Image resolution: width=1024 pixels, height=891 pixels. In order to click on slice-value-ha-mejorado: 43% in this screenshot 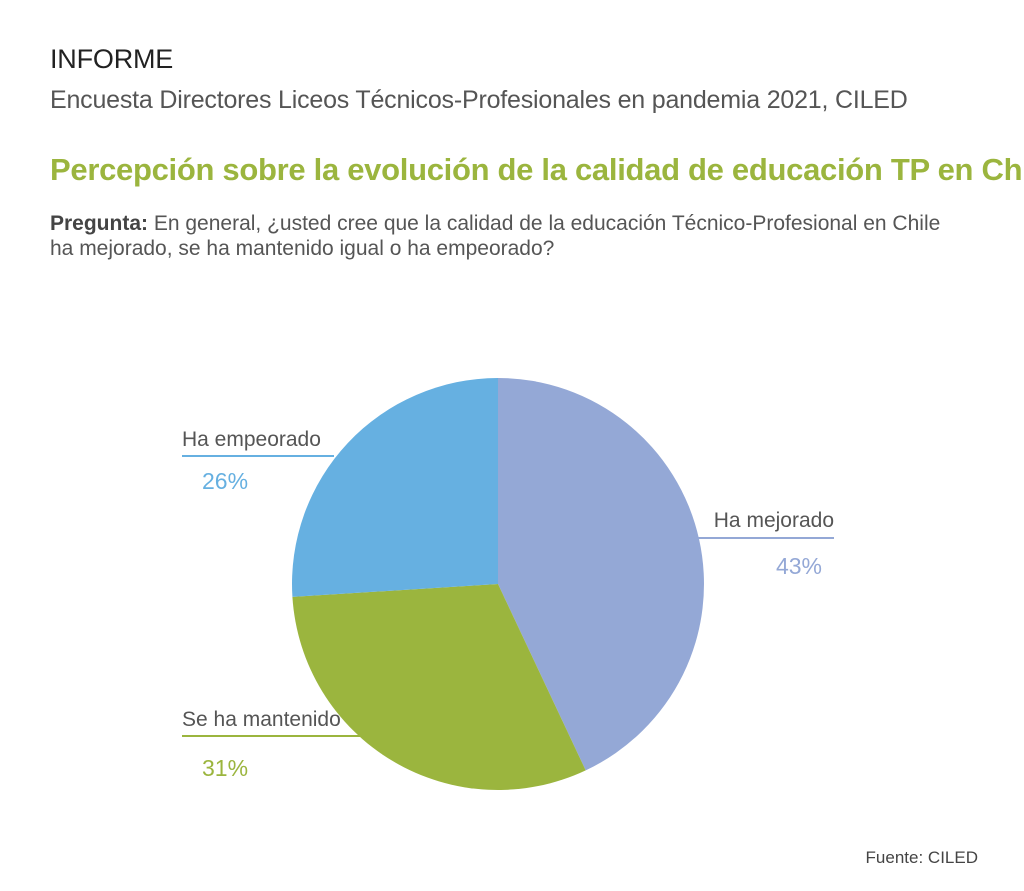, I will do `click(799, 566)`.